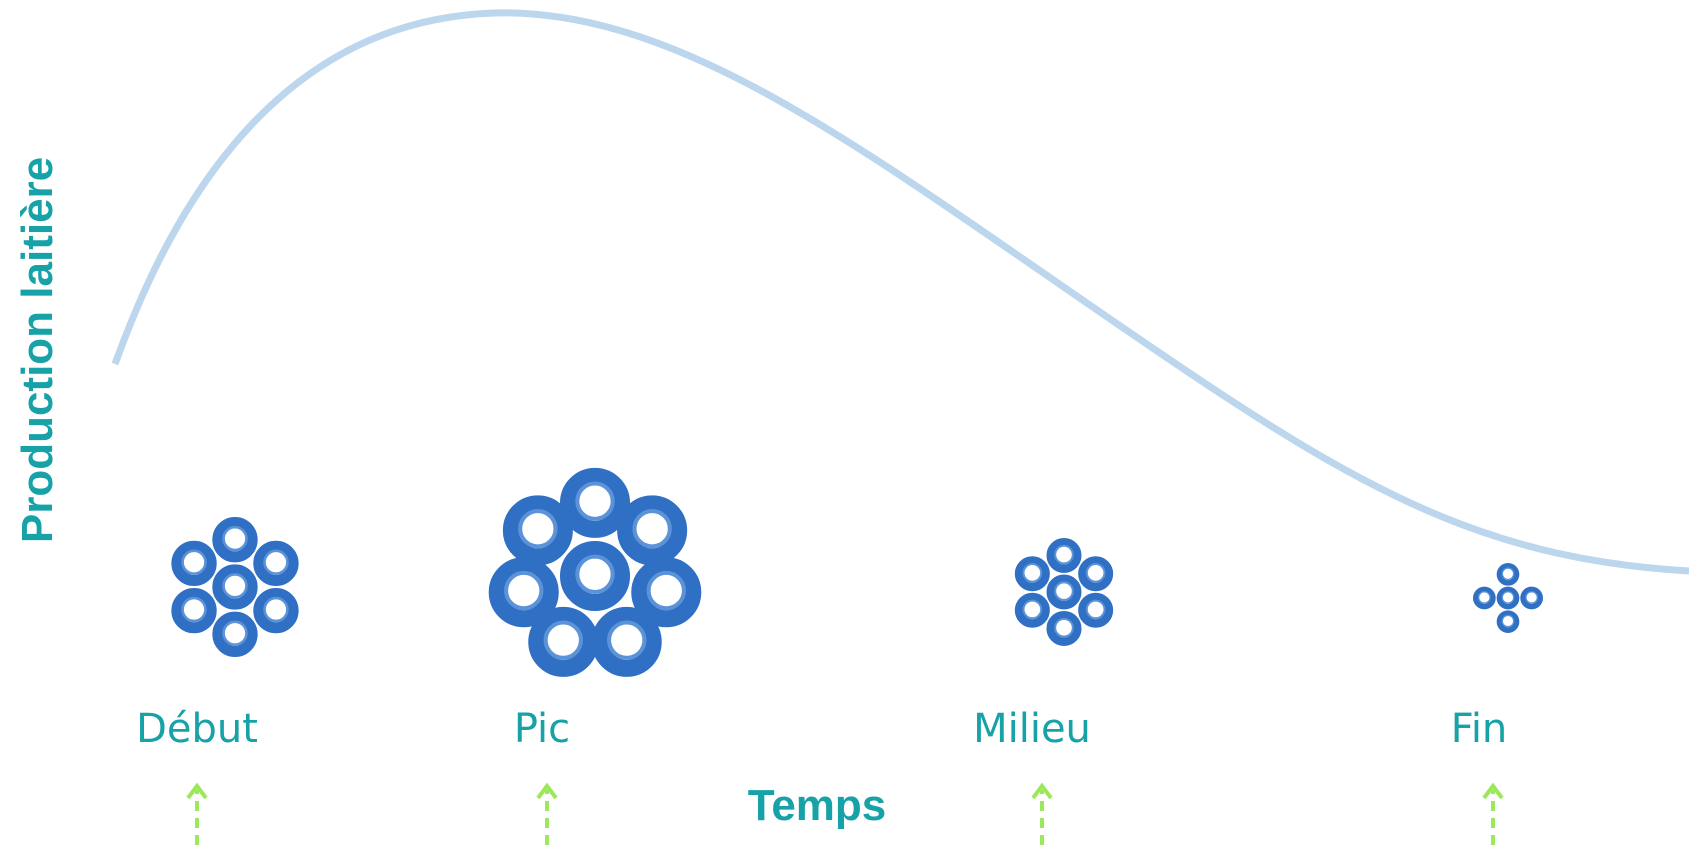  What do you see at coordinates (37, 350) in the screenshot?
I see `y-axis-label: Production laitière` at bounding box center [37, 350].